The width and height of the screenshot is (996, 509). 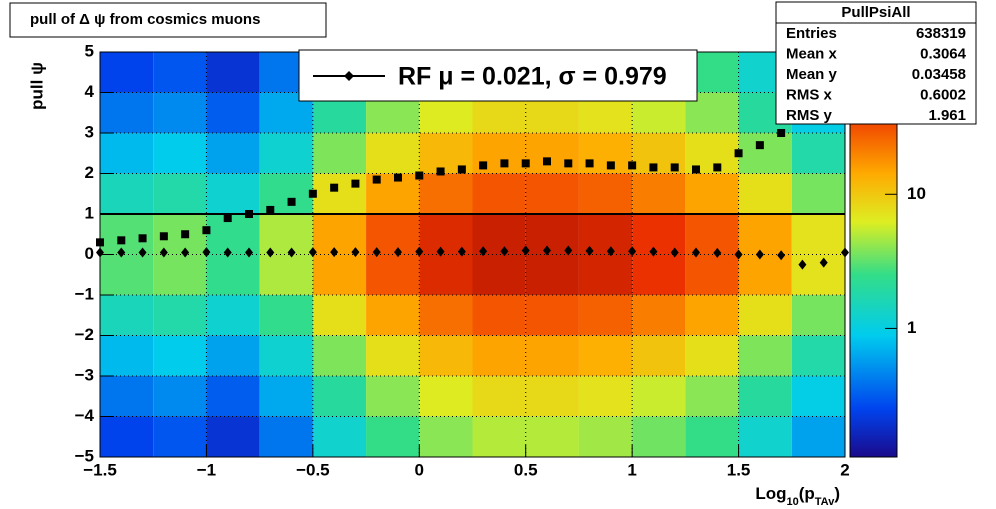 I want to click on y-tick-label: 4, so click(x=90, y=91).